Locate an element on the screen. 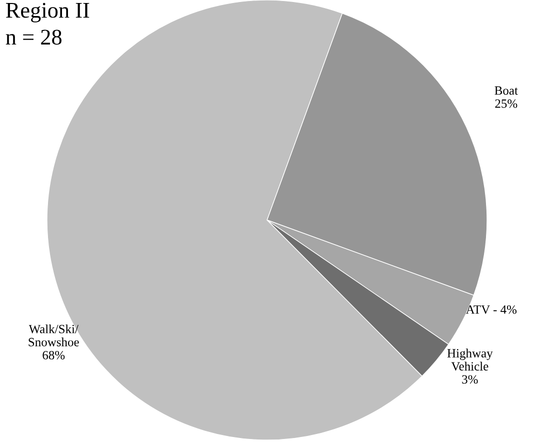 The image size is (537, 447). data-label: 68% is located at coordinates (53, 355).